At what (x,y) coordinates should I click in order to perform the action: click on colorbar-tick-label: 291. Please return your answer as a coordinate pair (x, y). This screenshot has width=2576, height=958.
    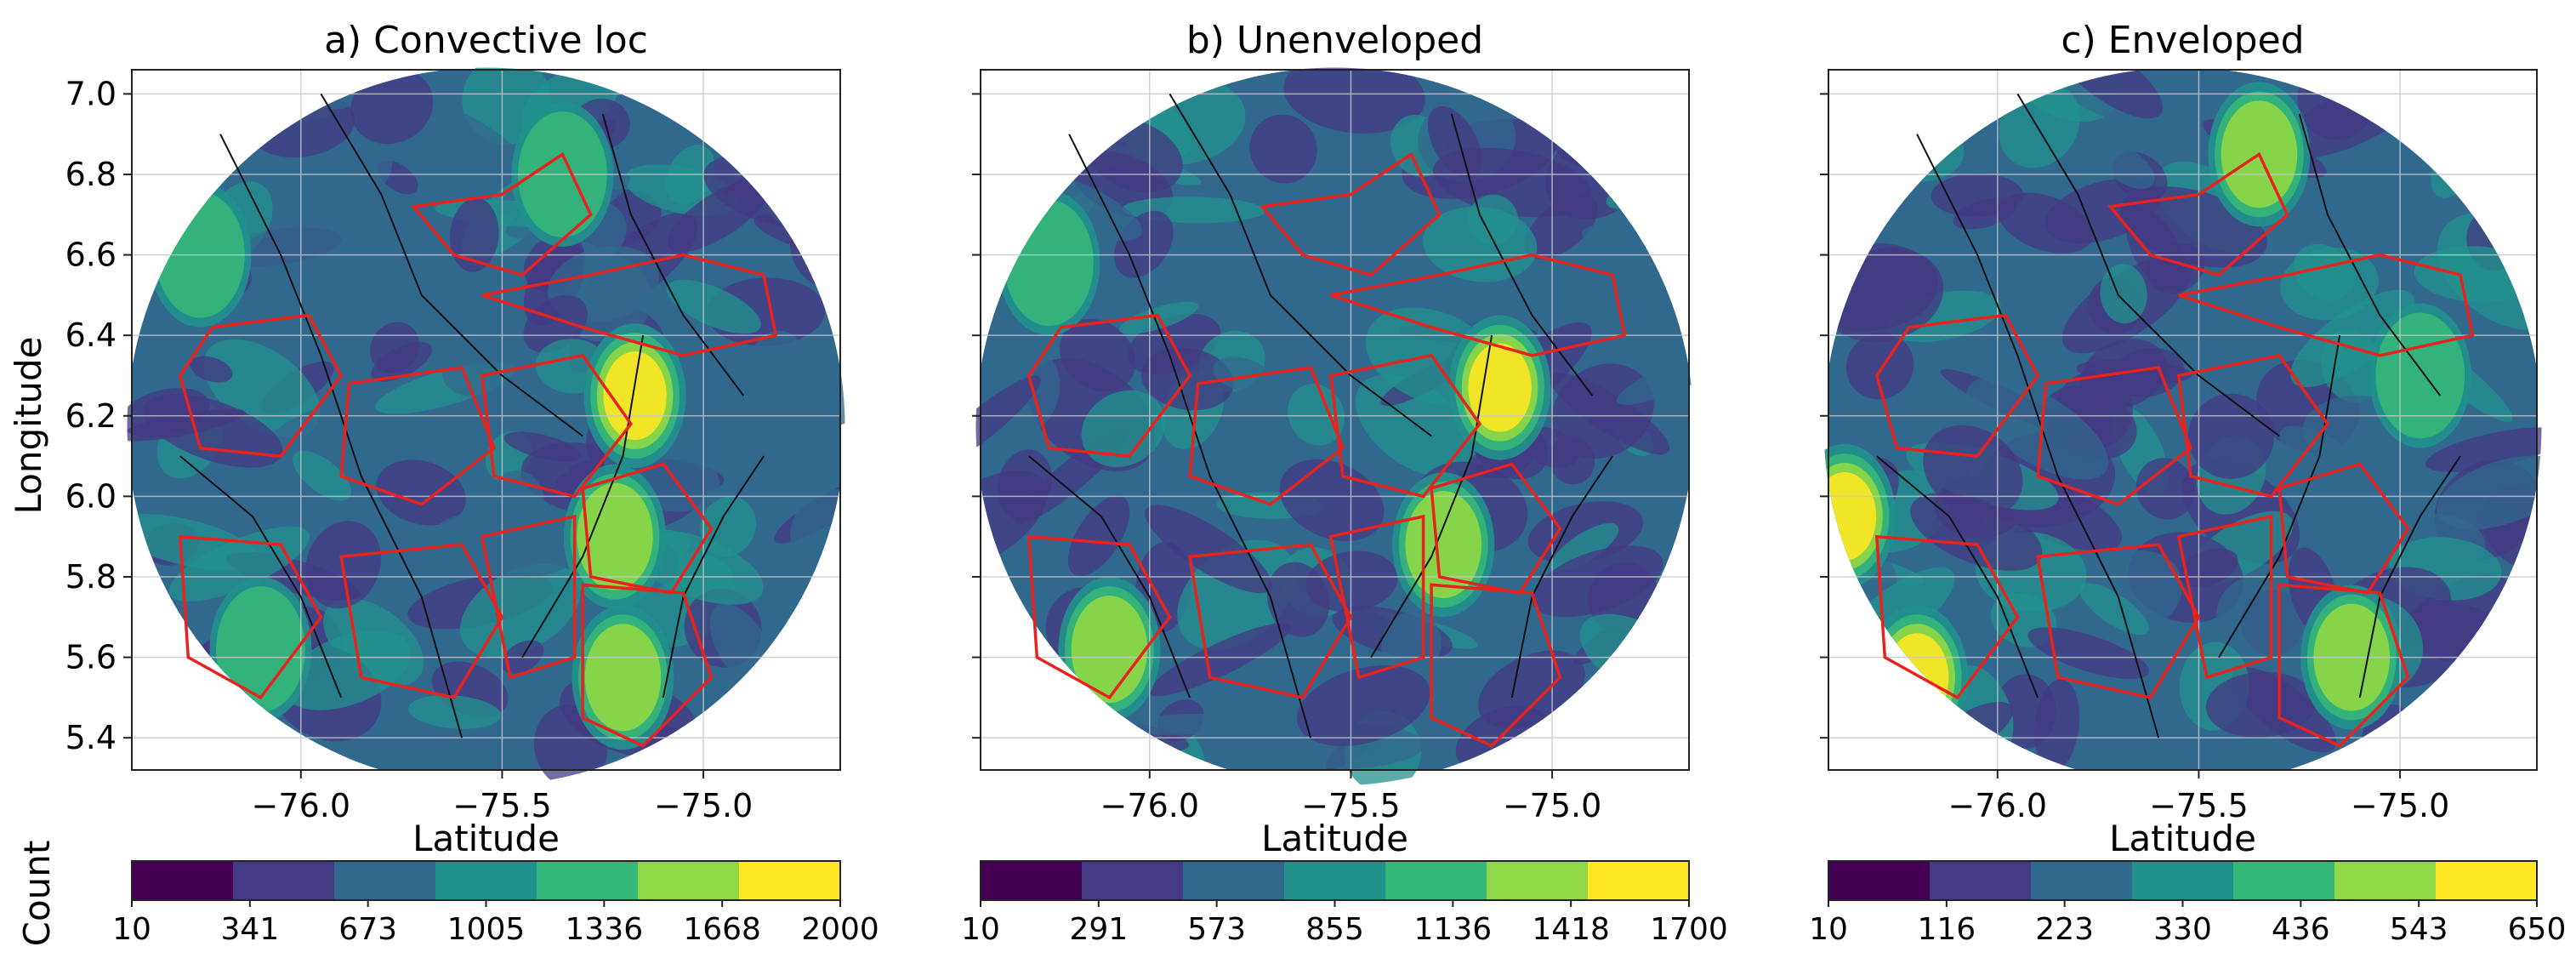
    Looking at the image, I should click on (1098, 929).